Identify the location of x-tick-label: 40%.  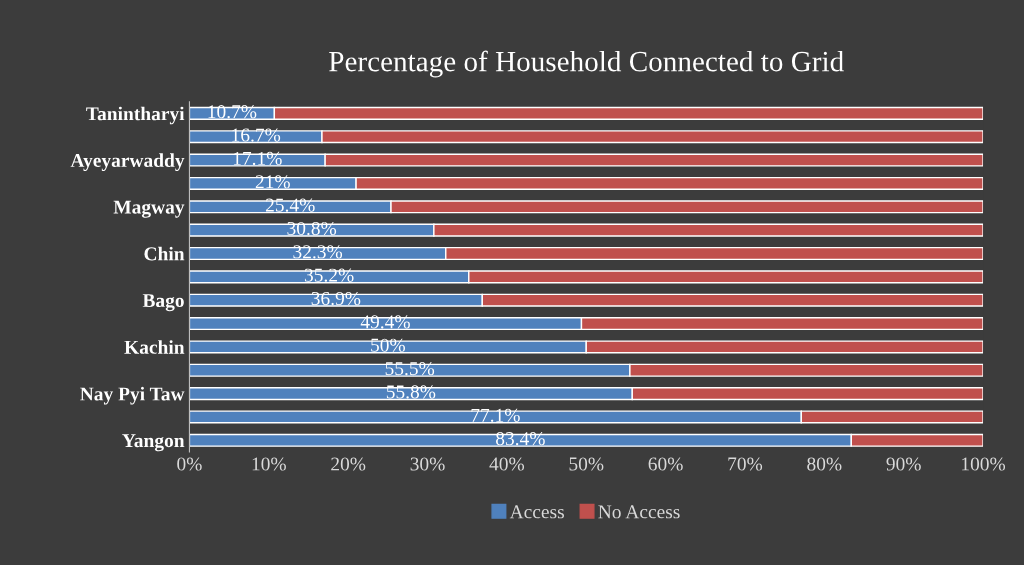
(507, 464).